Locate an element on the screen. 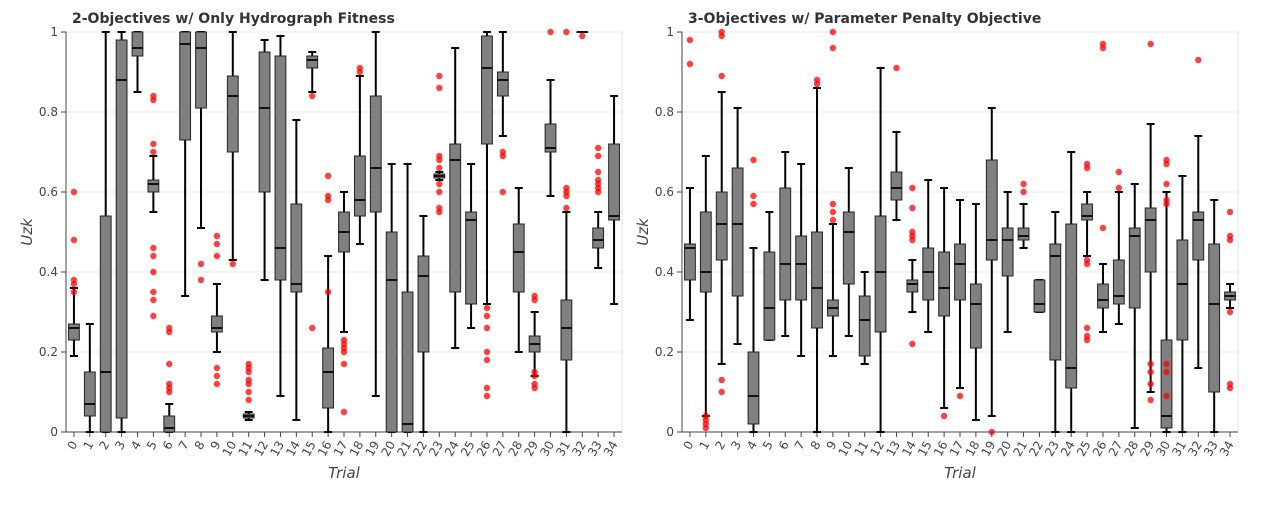 The width and height of the screenshot is (1267, 508). y-tick-label: 0.8 is located at coordinates (48, 112).